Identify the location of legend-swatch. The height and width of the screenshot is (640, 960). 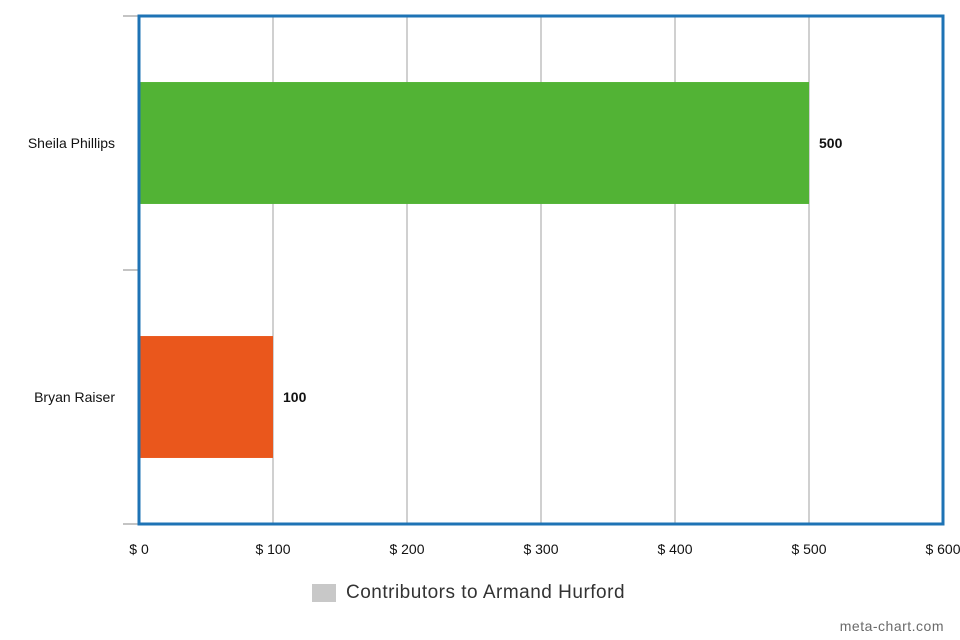
(324, 593).